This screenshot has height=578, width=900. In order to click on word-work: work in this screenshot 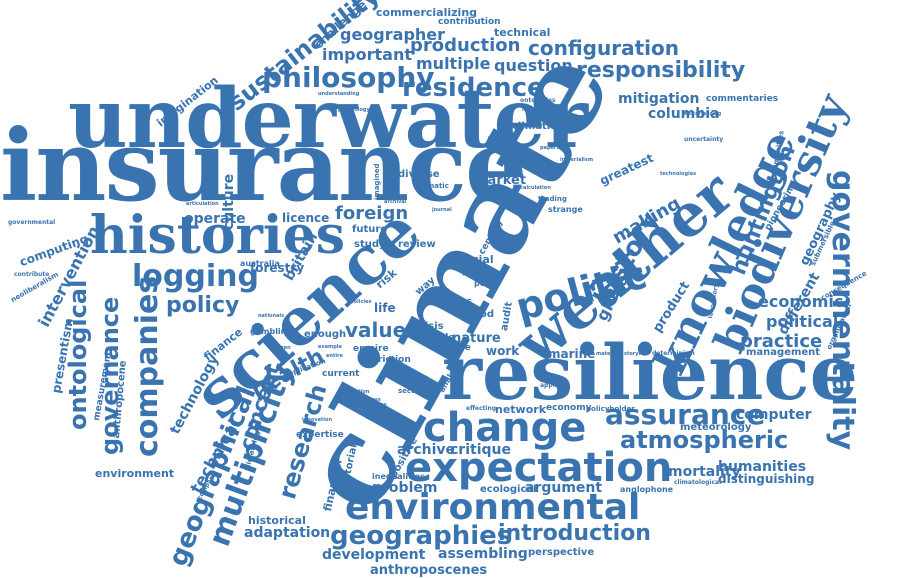, I will do `click(503, 351)`.